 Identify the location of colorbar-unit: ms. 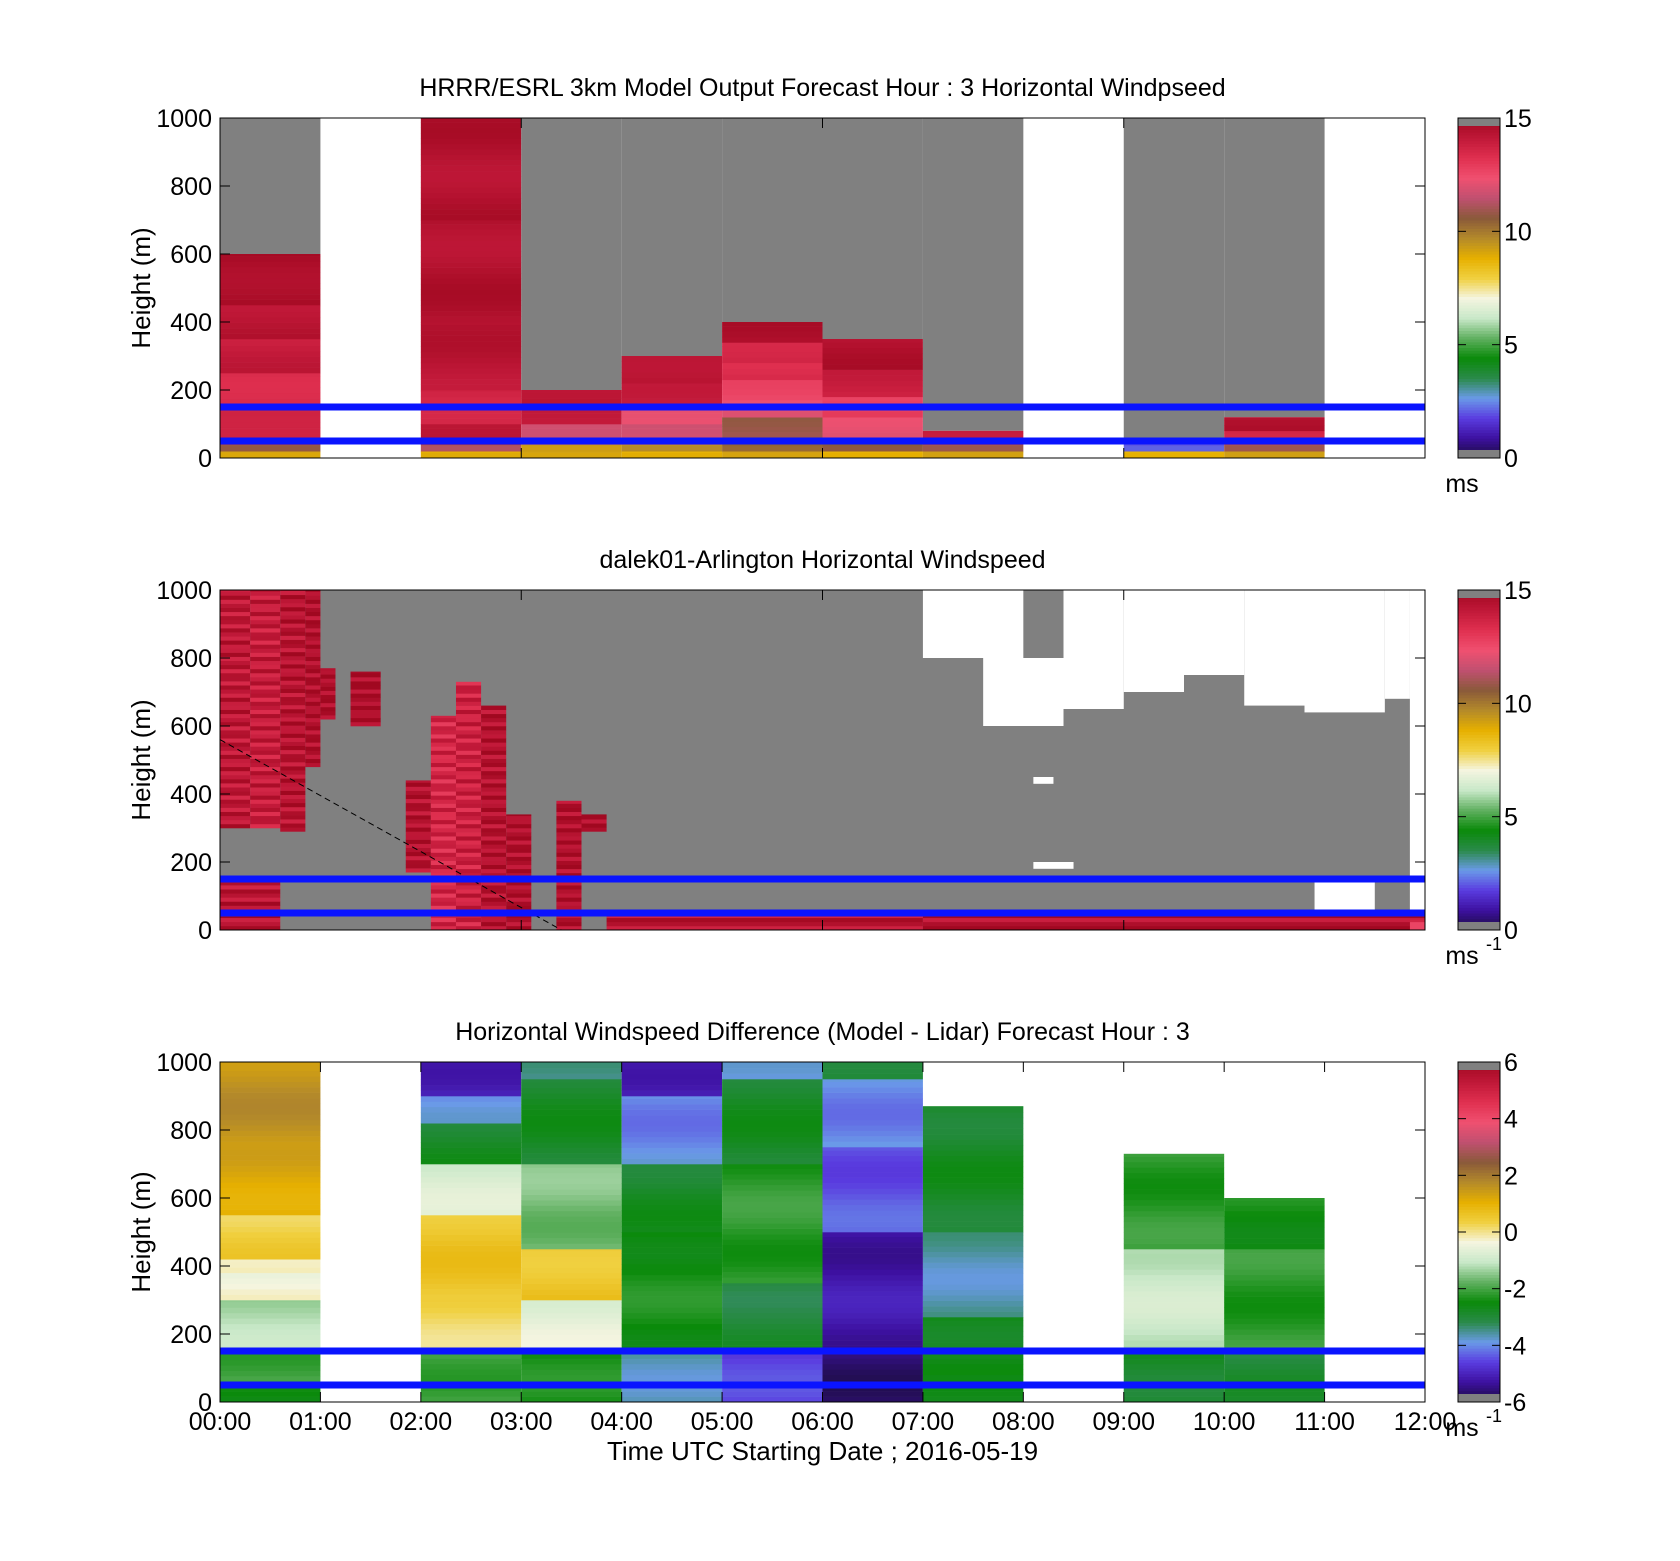
(1461, 1428).